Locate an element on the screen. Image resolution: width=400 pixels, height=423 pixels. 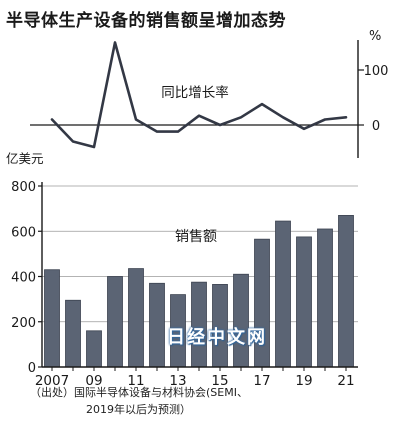
sales-x-tick-label: 15 is located at coordinates (219, 381).